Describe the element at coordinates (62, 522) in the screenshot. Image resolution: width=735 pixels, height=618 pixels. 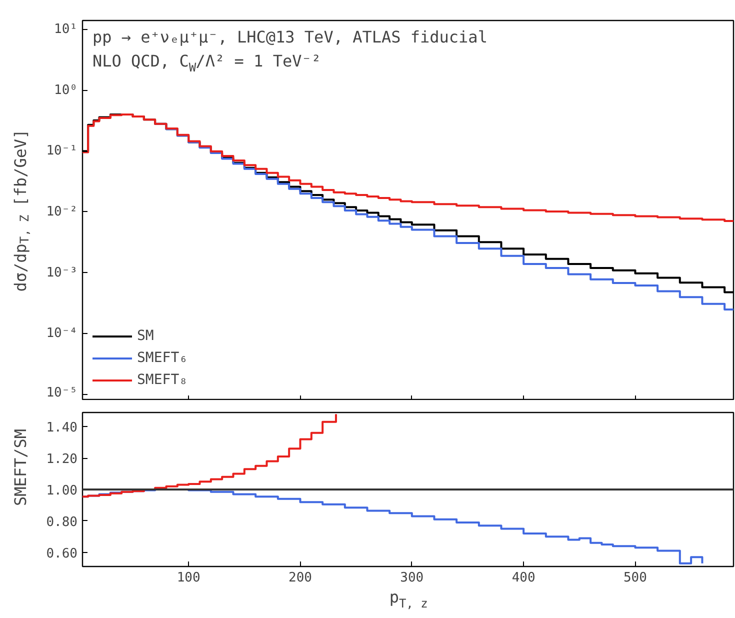
I see `y-tick-label: 0.80` at that location.